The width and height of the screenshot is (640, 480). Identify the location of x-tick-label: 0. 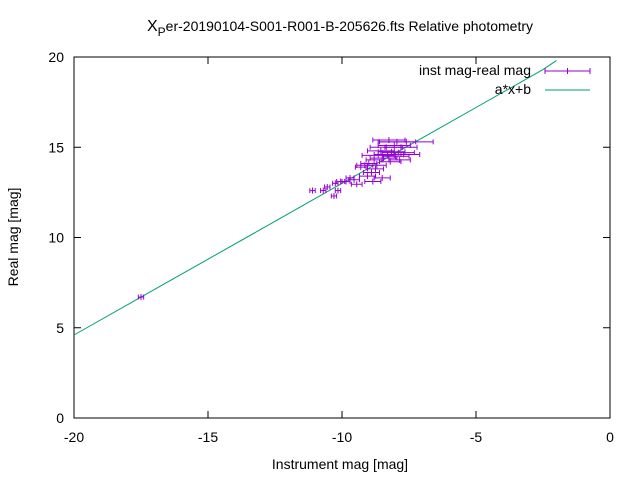
(610, 437).